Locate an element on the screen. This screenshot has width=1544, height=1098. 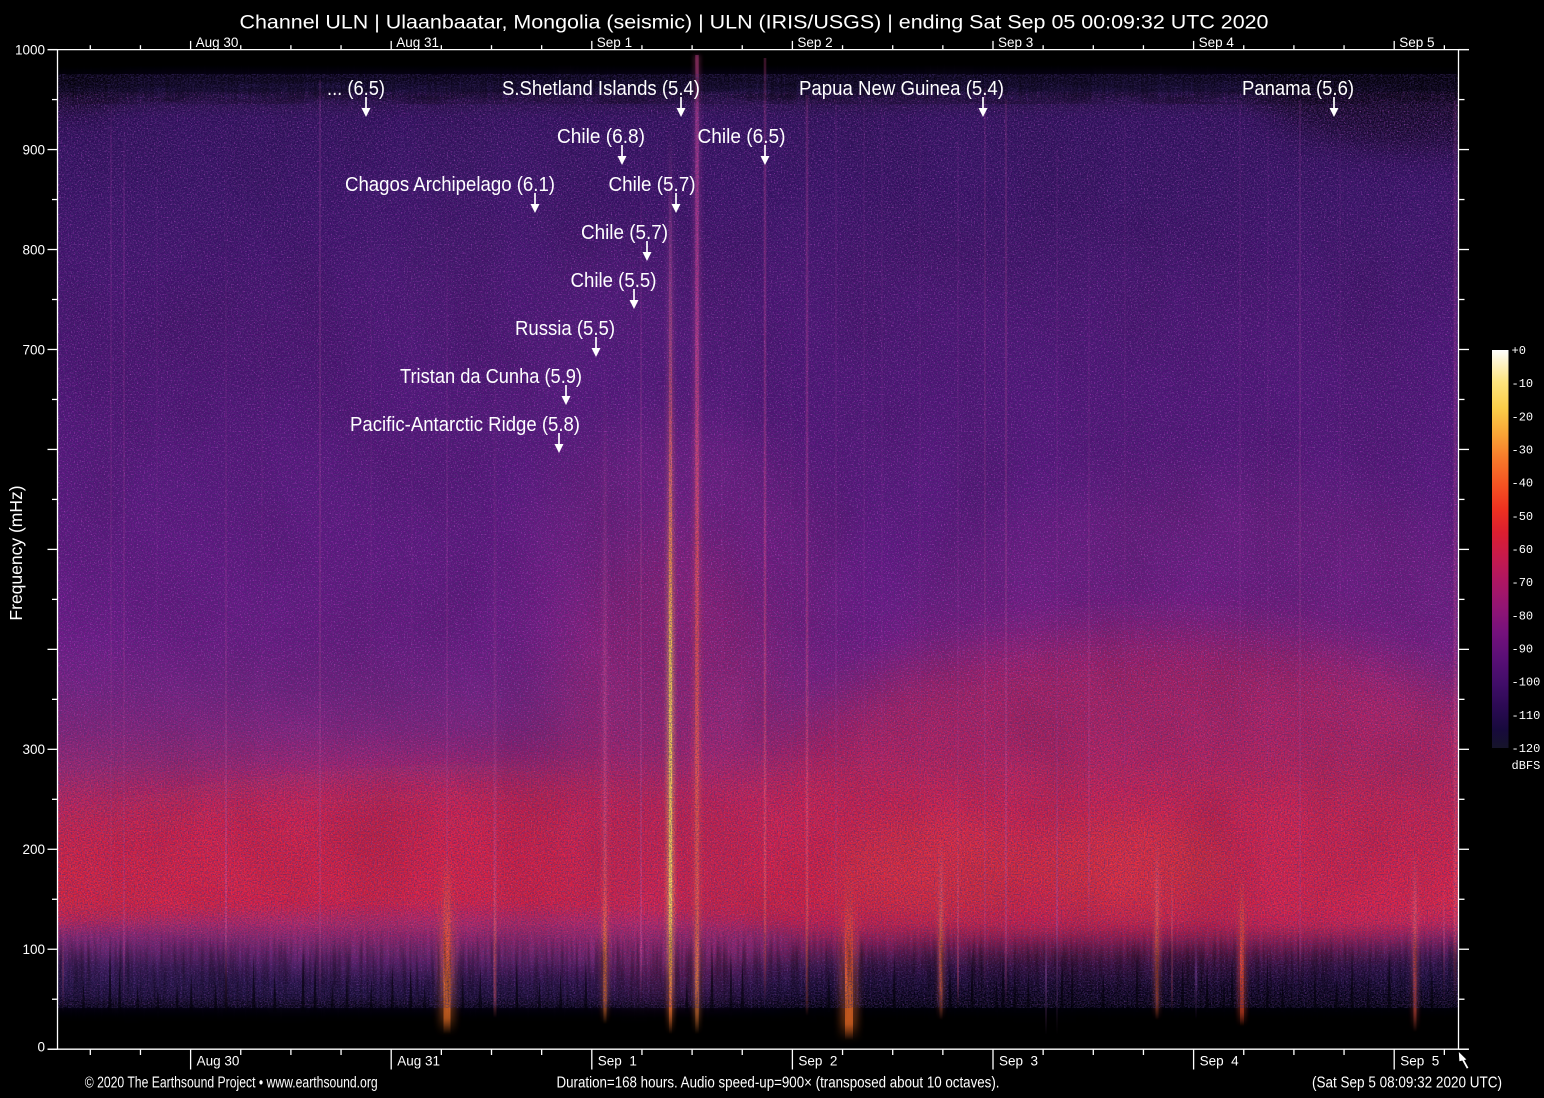
svg-text: -30 is located at coordinates (1523, 451).